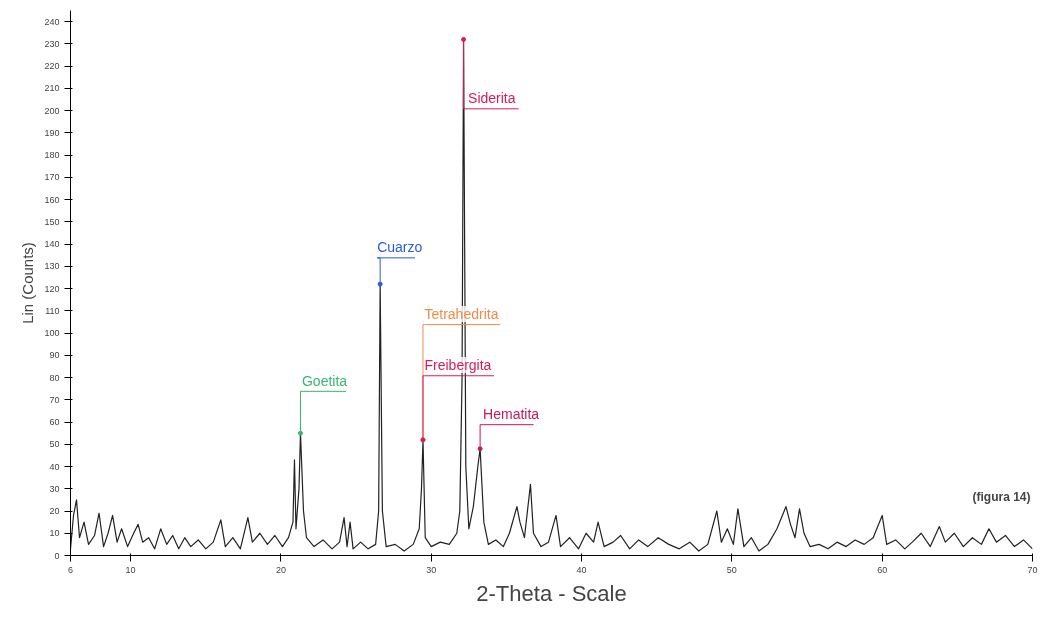 This screenshot has width=1052, height=635. I want to click on y-tick-label: 170, so click(52, 177).